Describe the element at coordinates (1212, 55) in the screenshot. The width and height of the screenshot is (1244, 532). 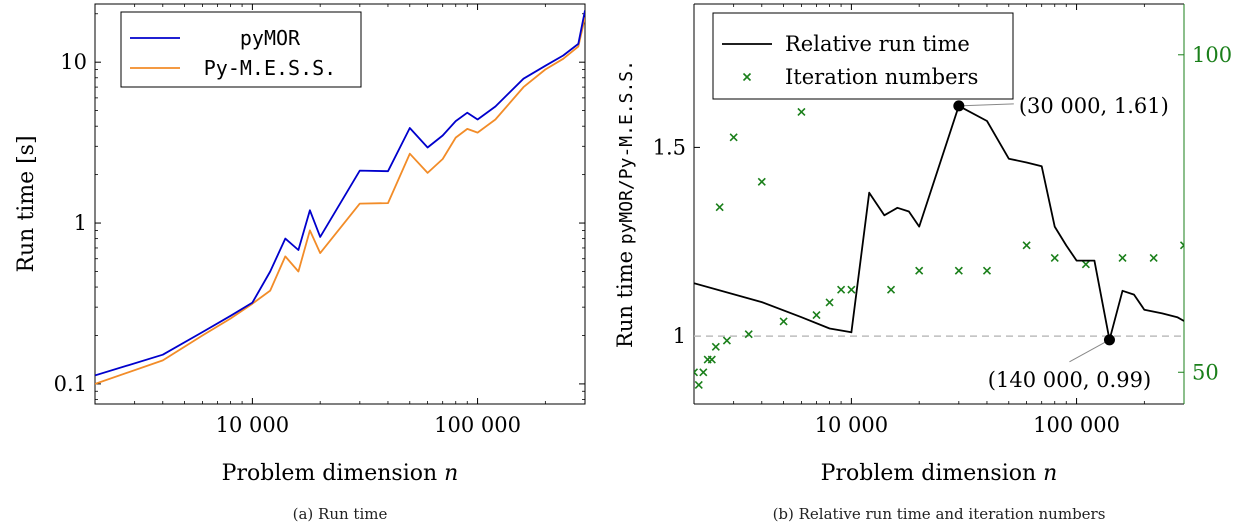
I see `y2-tick-label: 100` at that location.